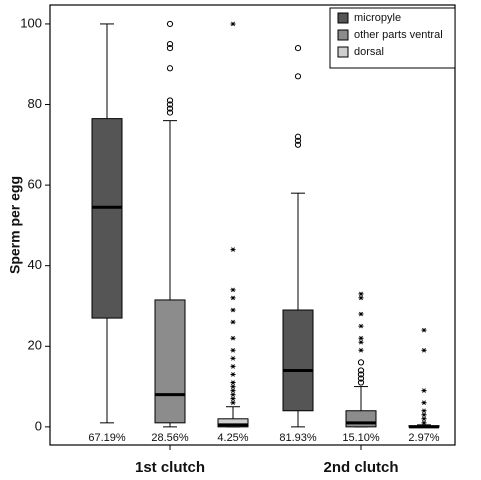  Describe the element at coordinates (35, 264) in the screenshot. I see `y-tick-label: 40` at that location.